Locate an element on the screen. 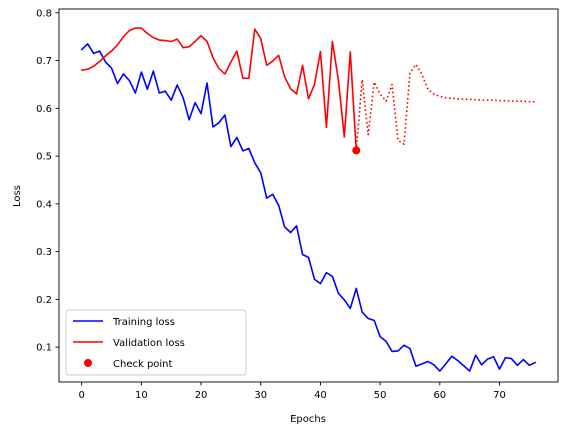 This screenshot has height=436, width=567. x-tick-label: 40 is located at coordinates (320, 395).